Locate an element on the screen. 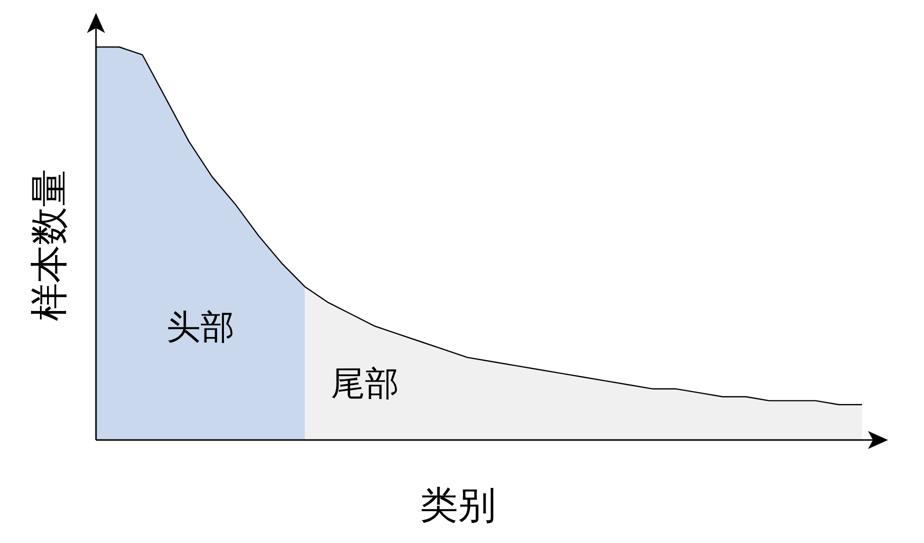  y-axis-title: 样本数量 is located at coordinates (49, 245).